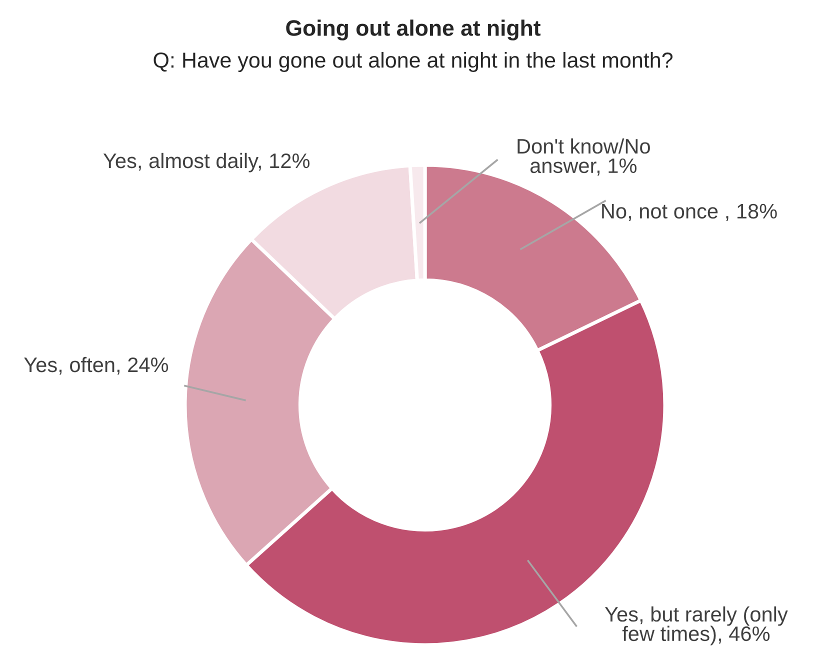  What do you see at coordinates (413, 62) in the screenshot?
I see `chart-subtitle: Q: Have you gone out alone at night in the last month?` at bounding box center [413, 62].